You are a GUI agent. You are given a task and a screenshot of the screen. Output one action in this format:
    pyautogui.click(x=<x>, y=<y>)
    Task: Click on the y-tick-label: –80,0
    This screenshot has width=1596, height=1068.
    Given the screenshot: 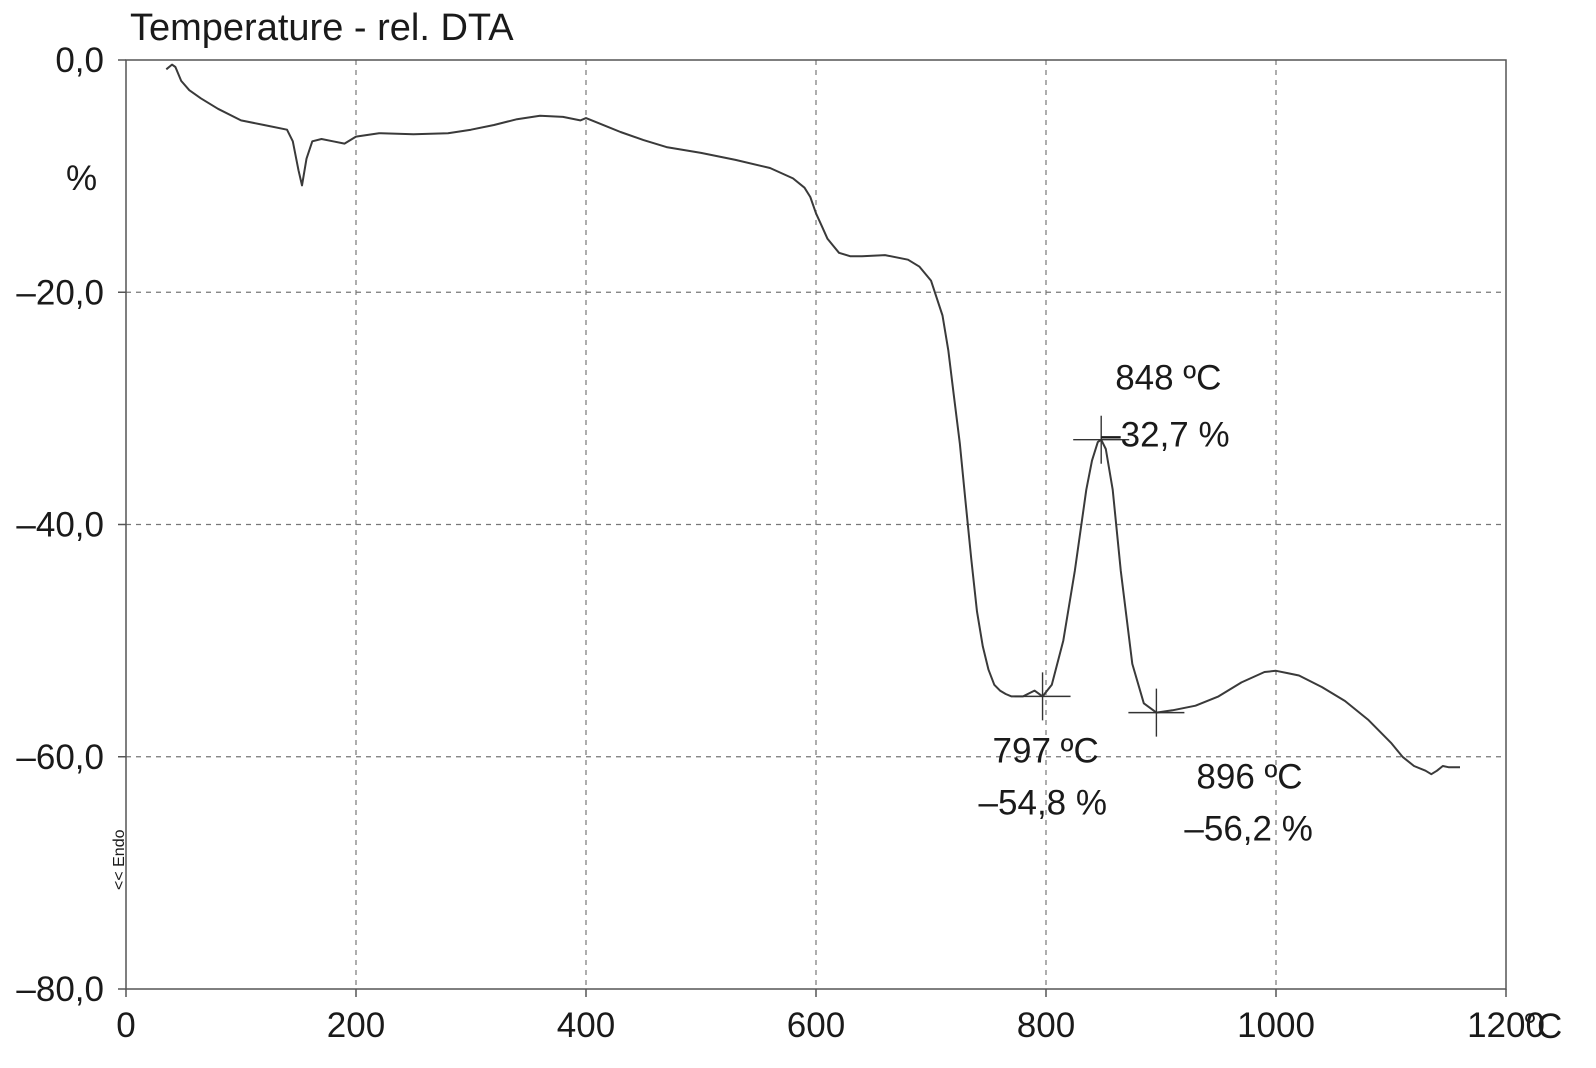 What is the action you would take?
    pyautogui.click(x=60, y=989)
    